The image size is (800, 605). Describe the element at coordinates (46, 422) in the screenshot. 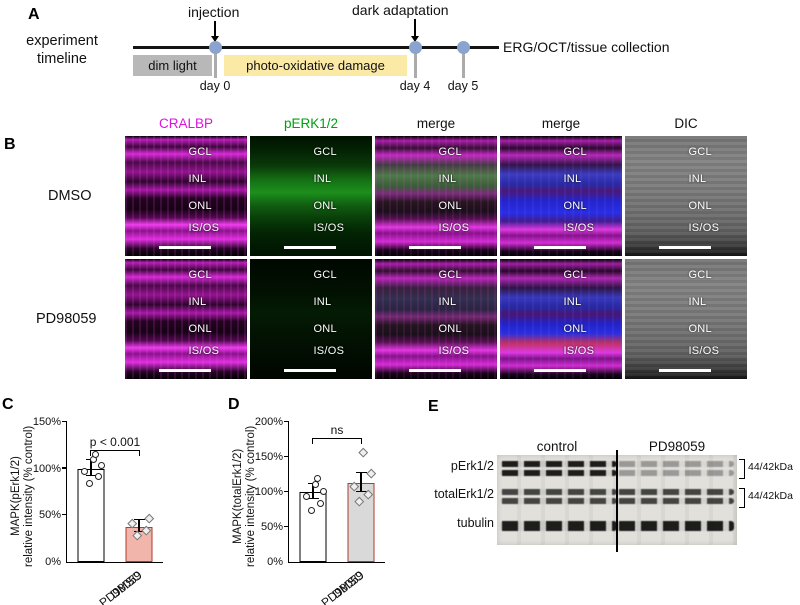

I see `chart-c-ytick-150: 150%` at that location.